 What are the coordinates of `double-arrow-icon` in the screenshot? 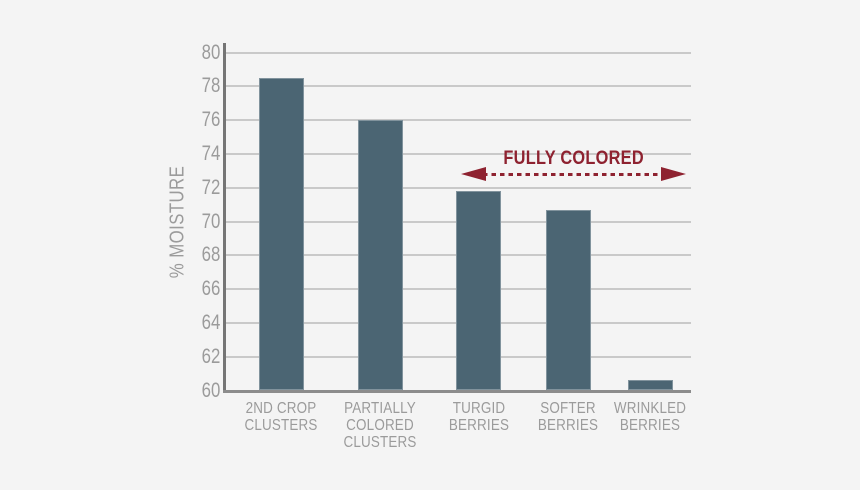 It's located at (573, 174).